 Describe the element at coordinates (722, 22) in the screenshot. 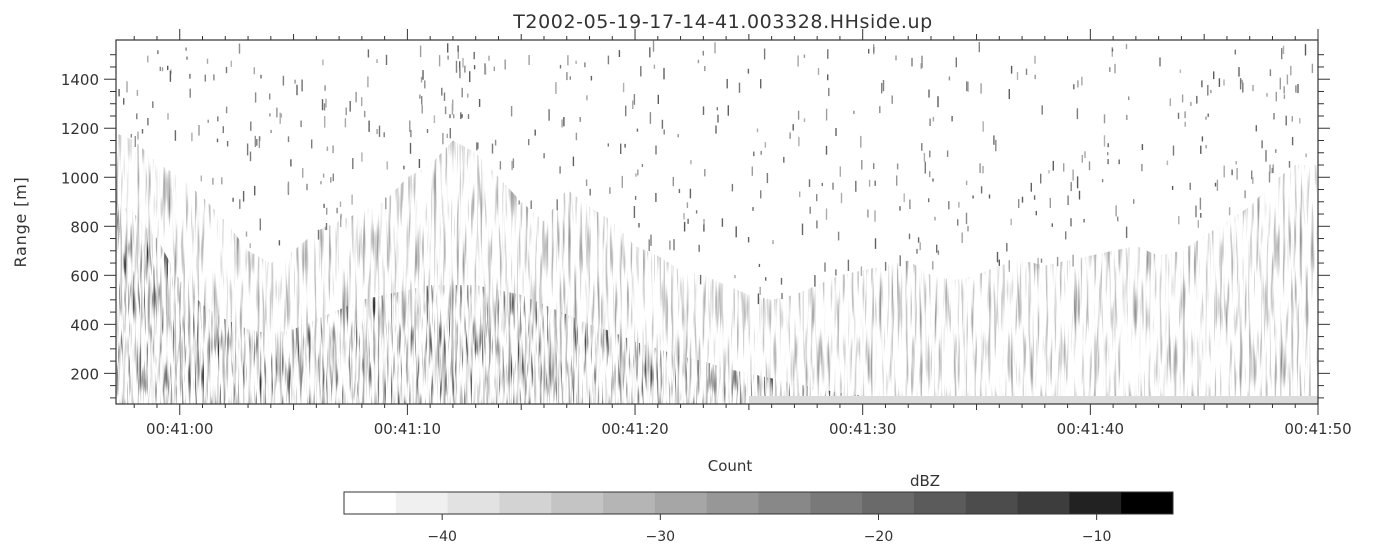

I see `chart-title: T2002-05-19-17-14-41.003328.HHside.up` at that location.